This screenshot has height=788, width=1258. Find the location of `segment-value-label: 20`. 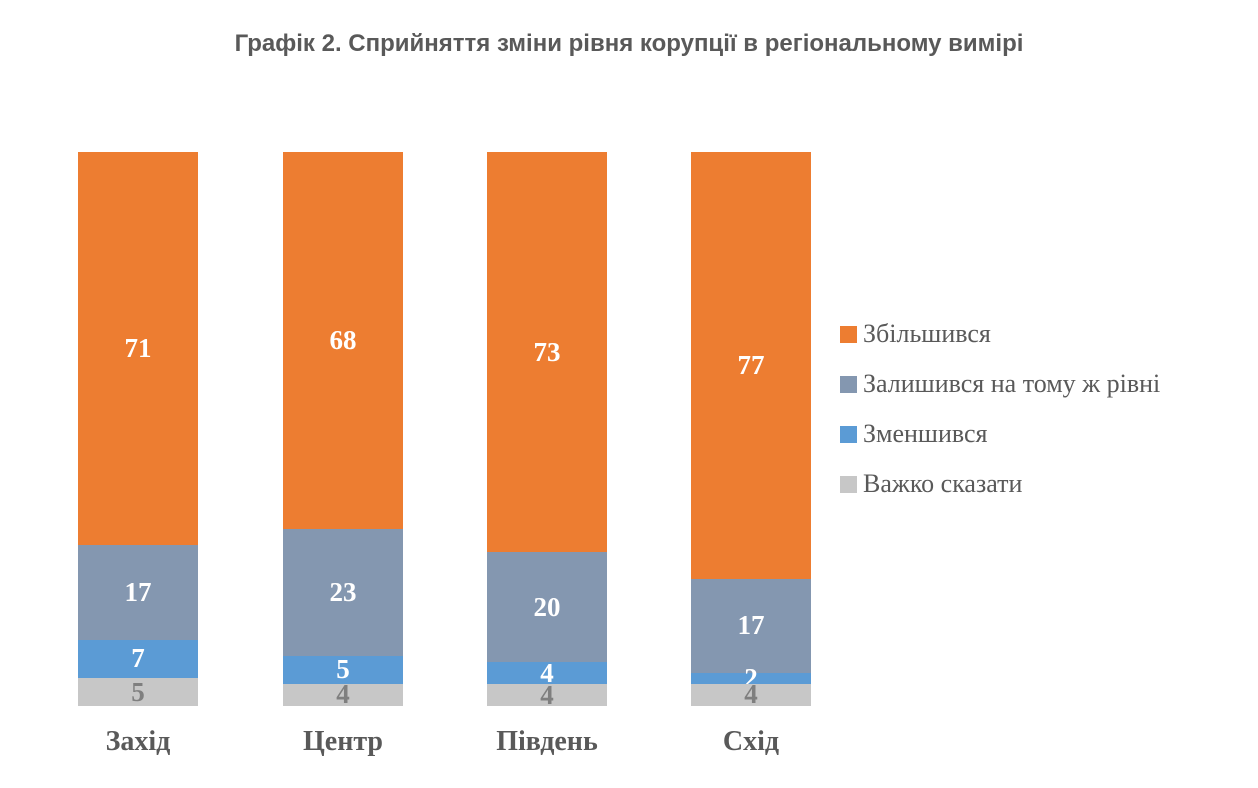

segment-value-label: 20 is located at coordinates (547, 606).